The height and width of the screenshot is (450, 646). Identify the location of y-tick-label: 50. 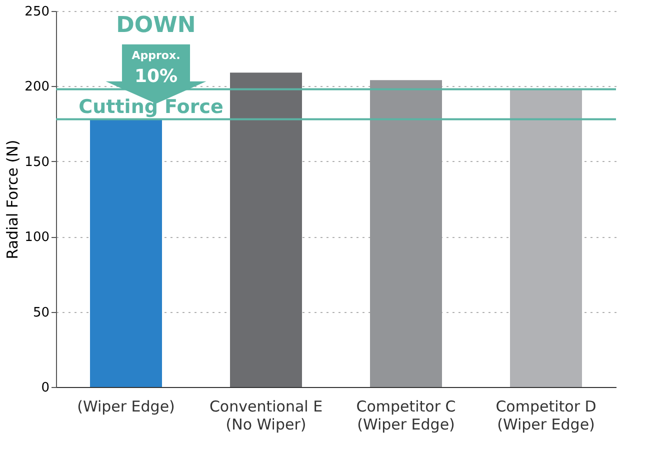
(41, 312).